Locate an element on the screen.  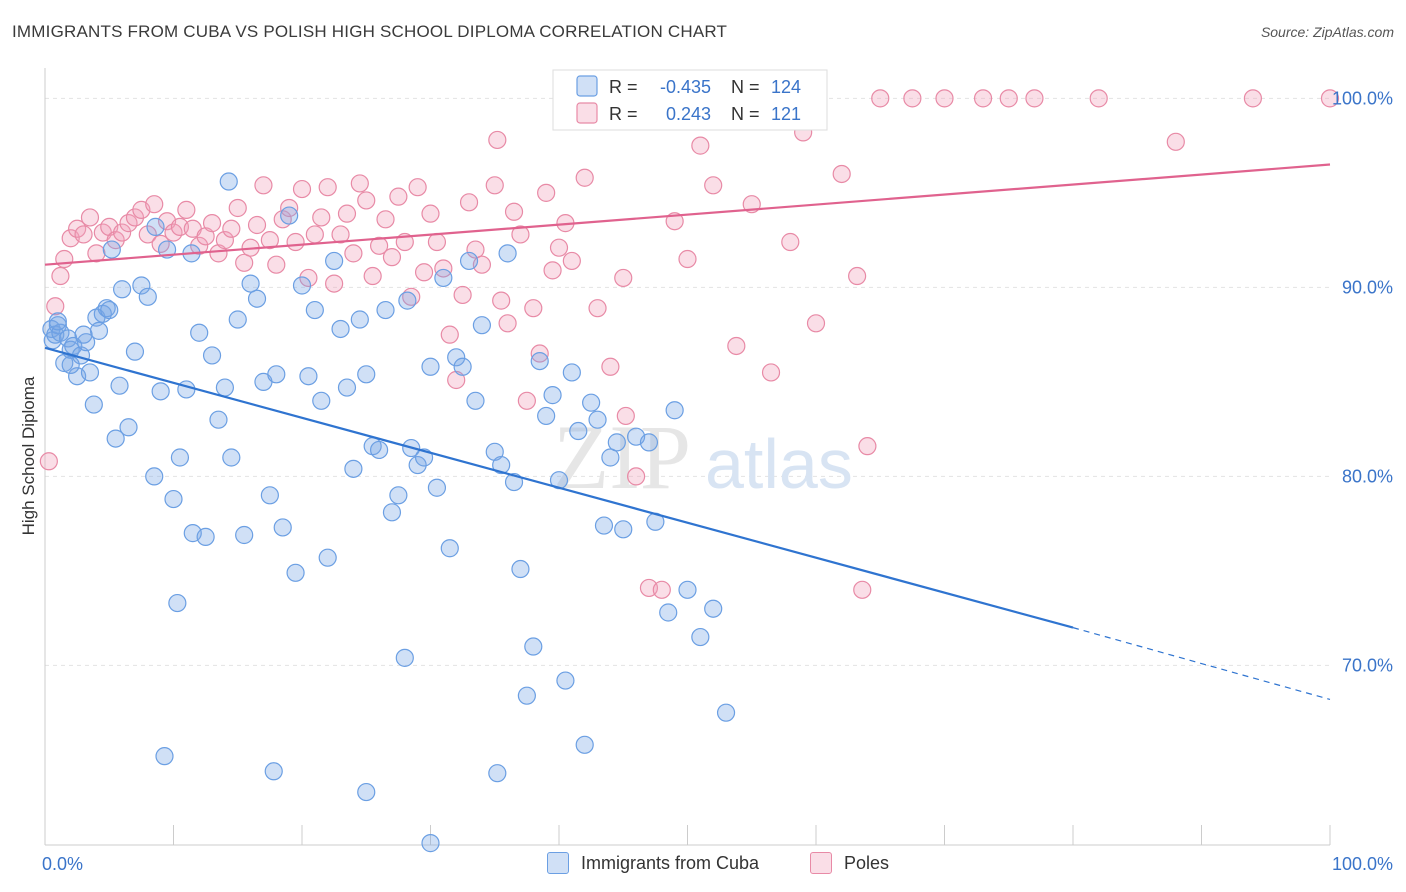
y-axis-title: High School Diploma is located at coordinates (28, 455).